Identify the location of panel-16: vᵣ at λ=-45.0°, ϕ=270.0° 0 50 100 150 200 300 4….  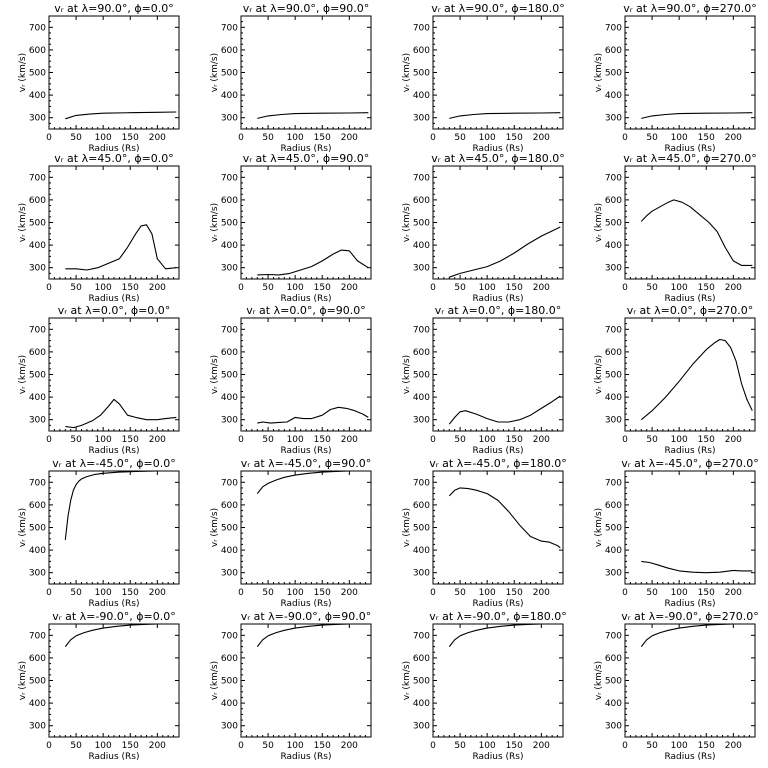
(676, 533).